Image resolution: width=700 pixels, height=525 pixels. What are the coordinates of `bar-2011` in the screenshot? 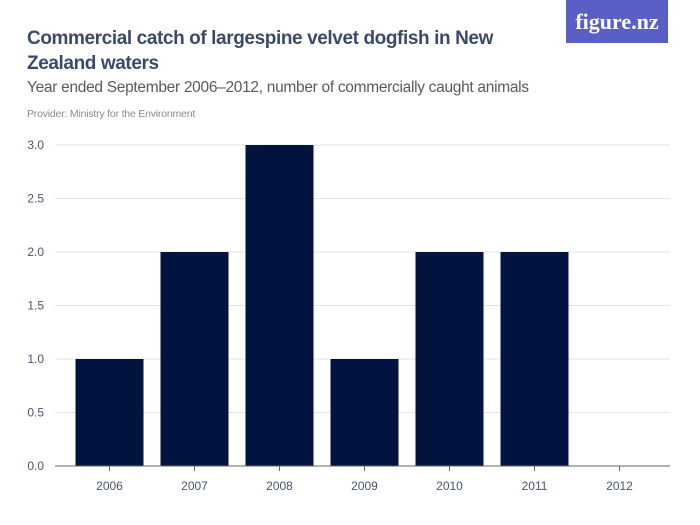 It's located at (534, 359).